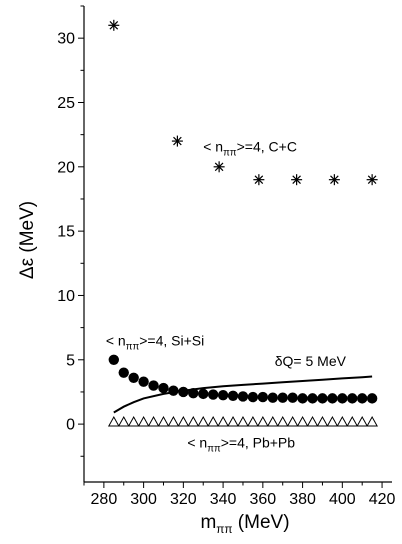 This screenshot has height=544, width=402. What do you see at coordinates (302, 499) in the screenshot?
I see `x-tick-label: 380` at bounding box center [302, 499].